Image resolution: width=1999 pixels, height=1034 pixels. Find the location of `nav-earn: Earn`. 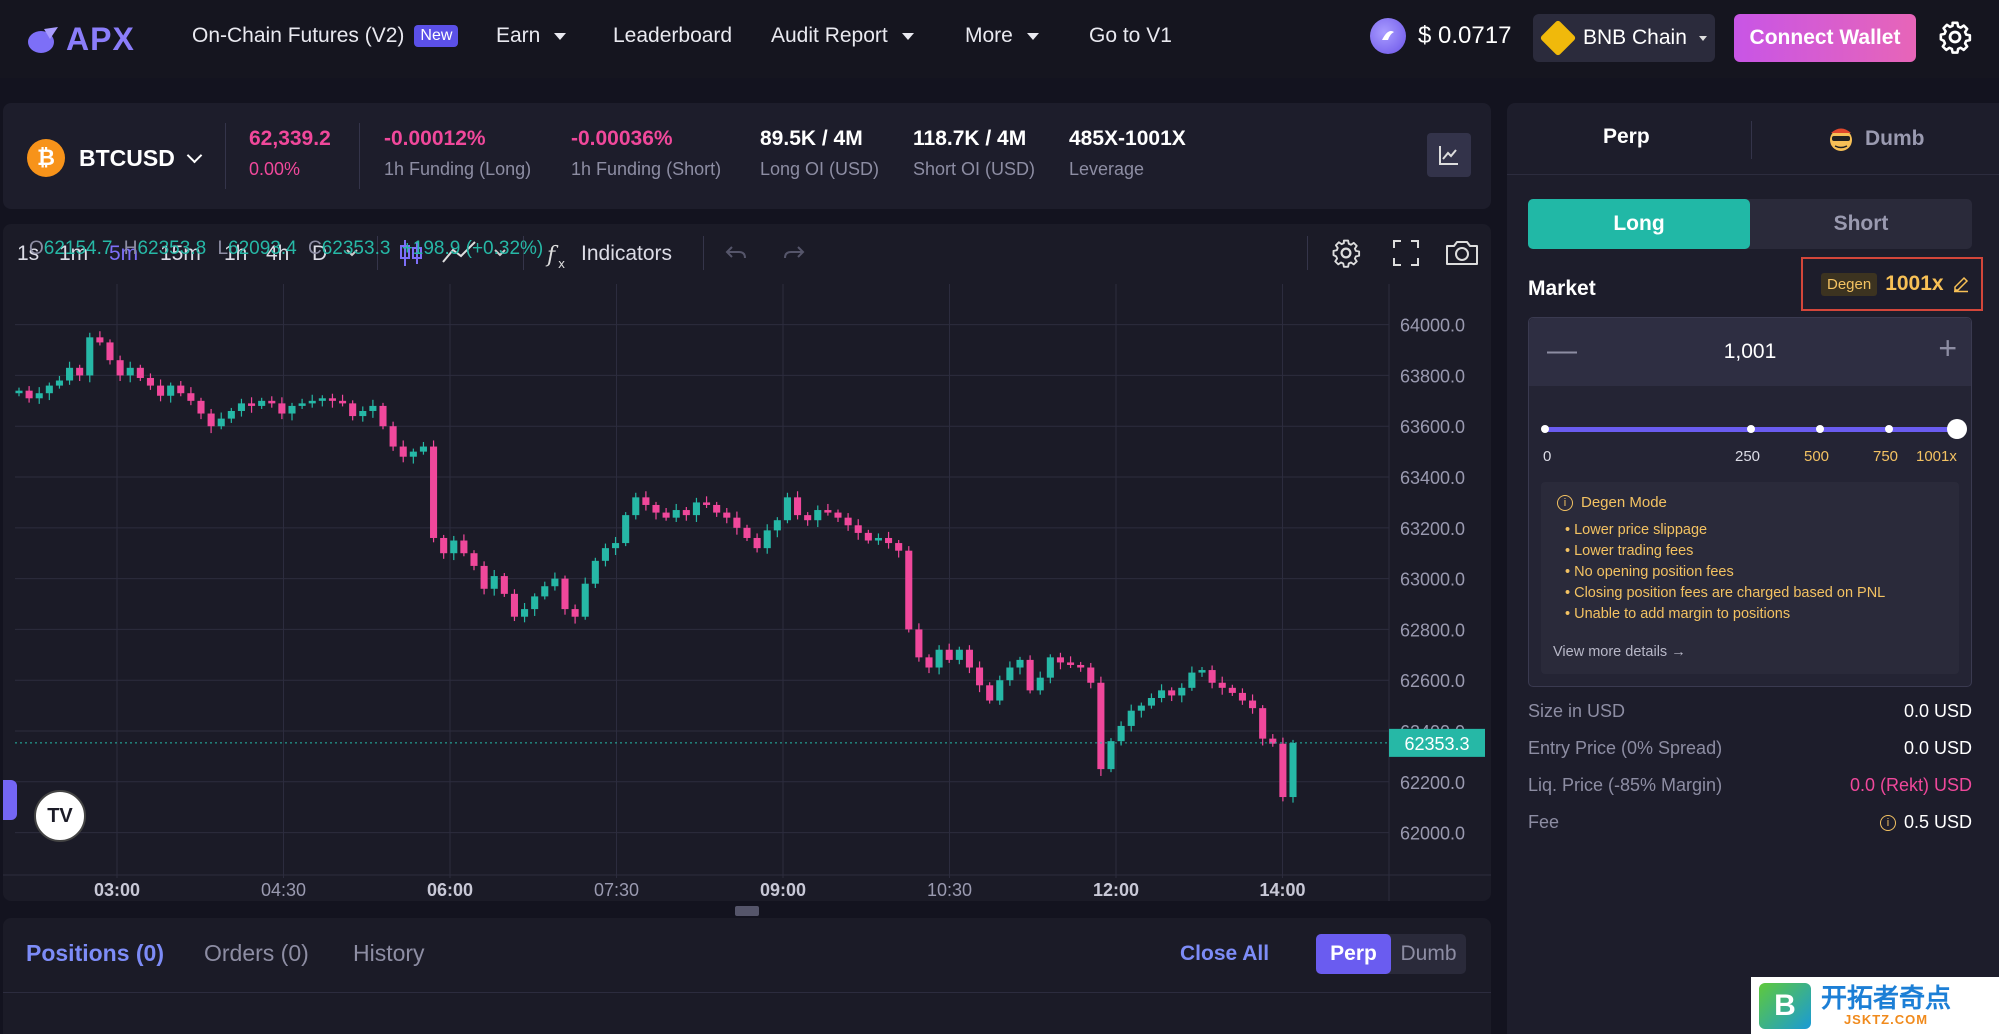

nav-earn: Earn is located at coordinates (531, 36).